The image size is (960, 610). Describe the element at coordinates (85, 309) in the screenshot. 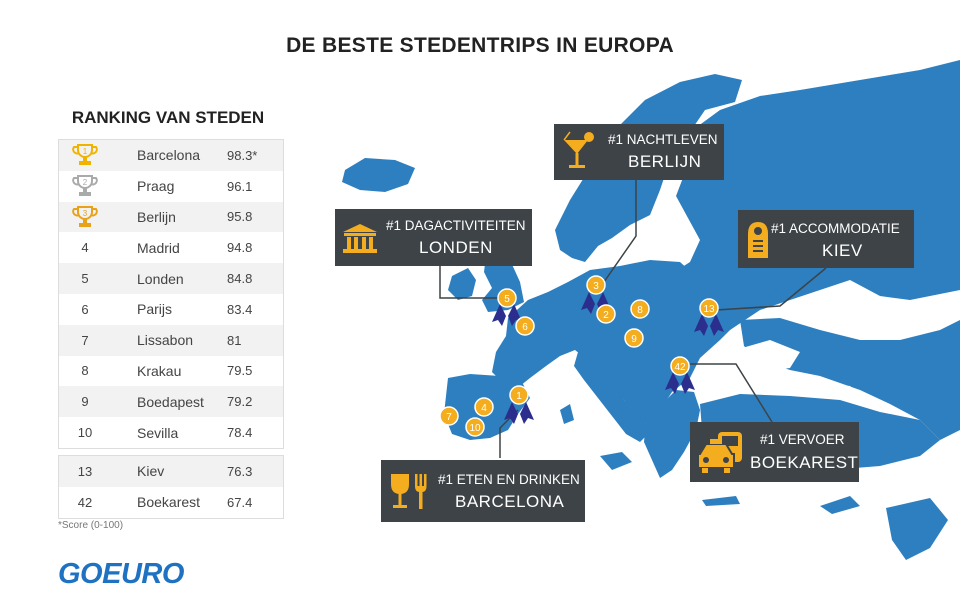

I see `rank-number: 6` at that location.